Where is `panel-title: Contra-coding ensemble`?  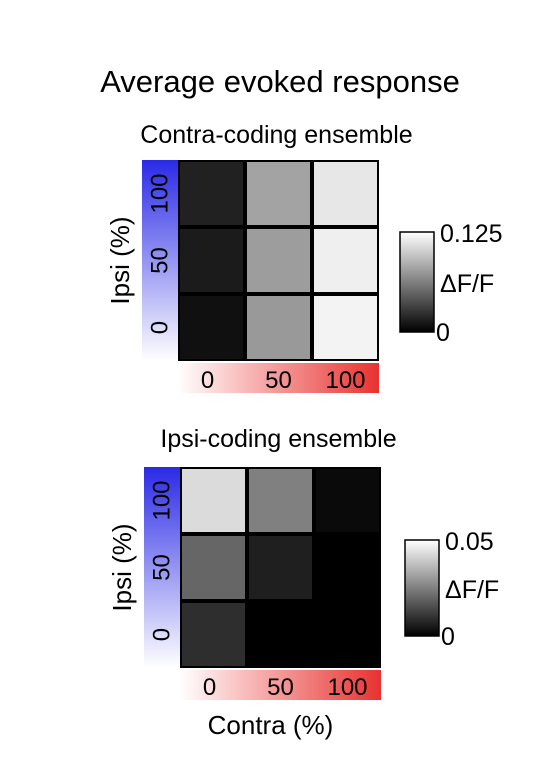
panel-title: Contra-coding ensemble is located at coordinates (276, 135).